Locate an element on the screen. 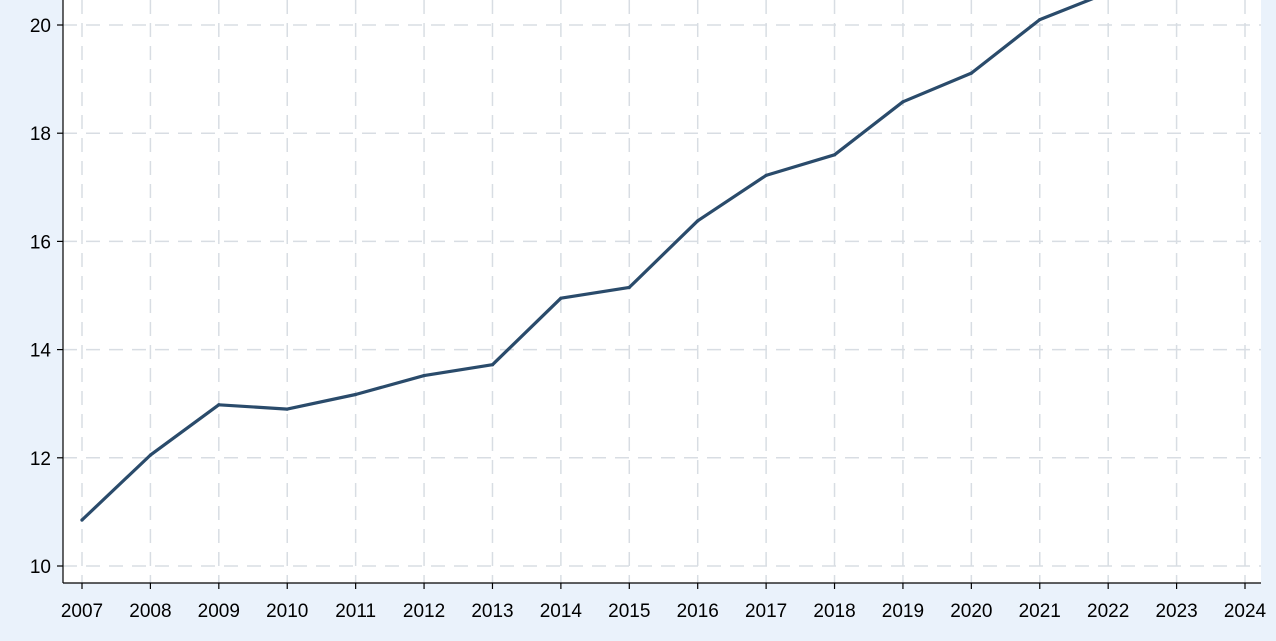 This screenshot has width=1276, height=641. x-tick-label: 2012 is located at coordinates (424, 611).